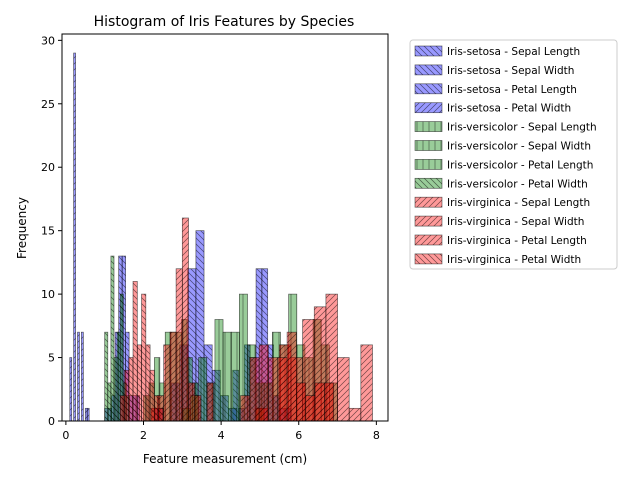 The height and width of the screenshot is (480, 640). I want to click on x-tick-label: 8, so click(376, 435).